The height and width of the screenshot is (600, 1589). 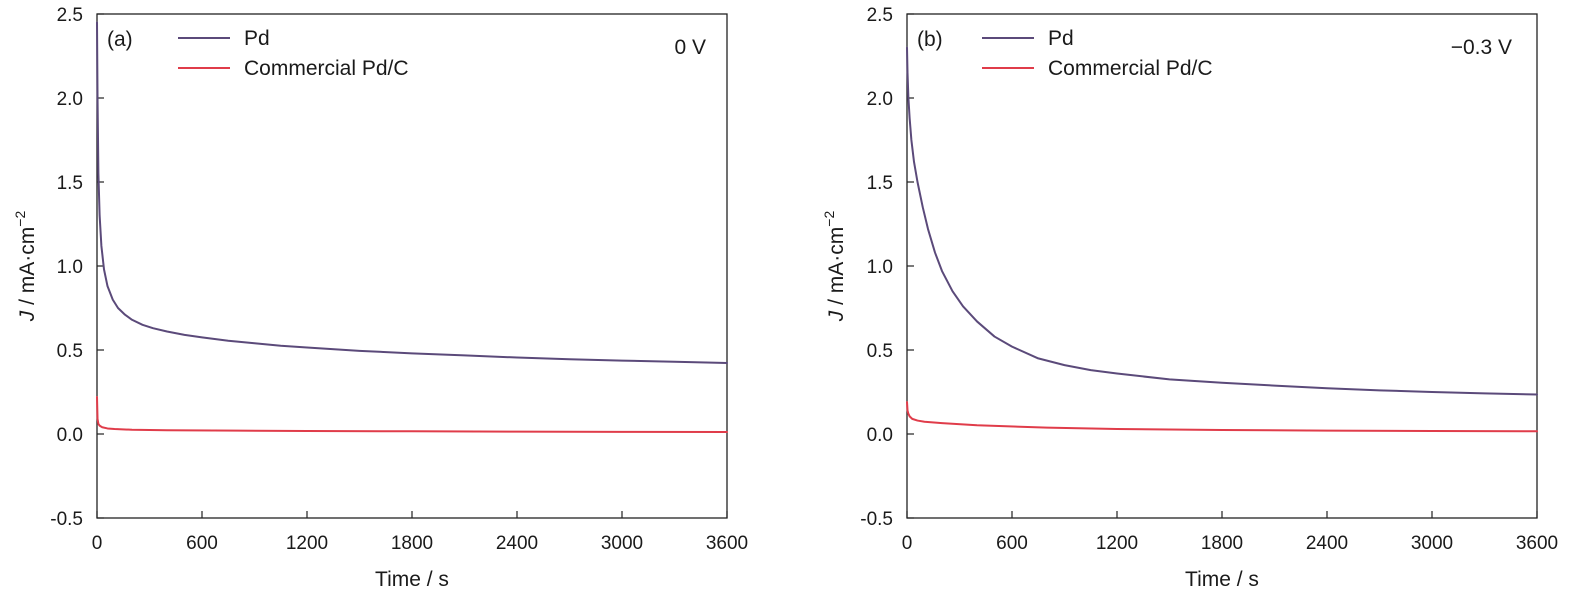 I want to click on potential-annotation: −0.3 V, so click(x=1481, y=47).